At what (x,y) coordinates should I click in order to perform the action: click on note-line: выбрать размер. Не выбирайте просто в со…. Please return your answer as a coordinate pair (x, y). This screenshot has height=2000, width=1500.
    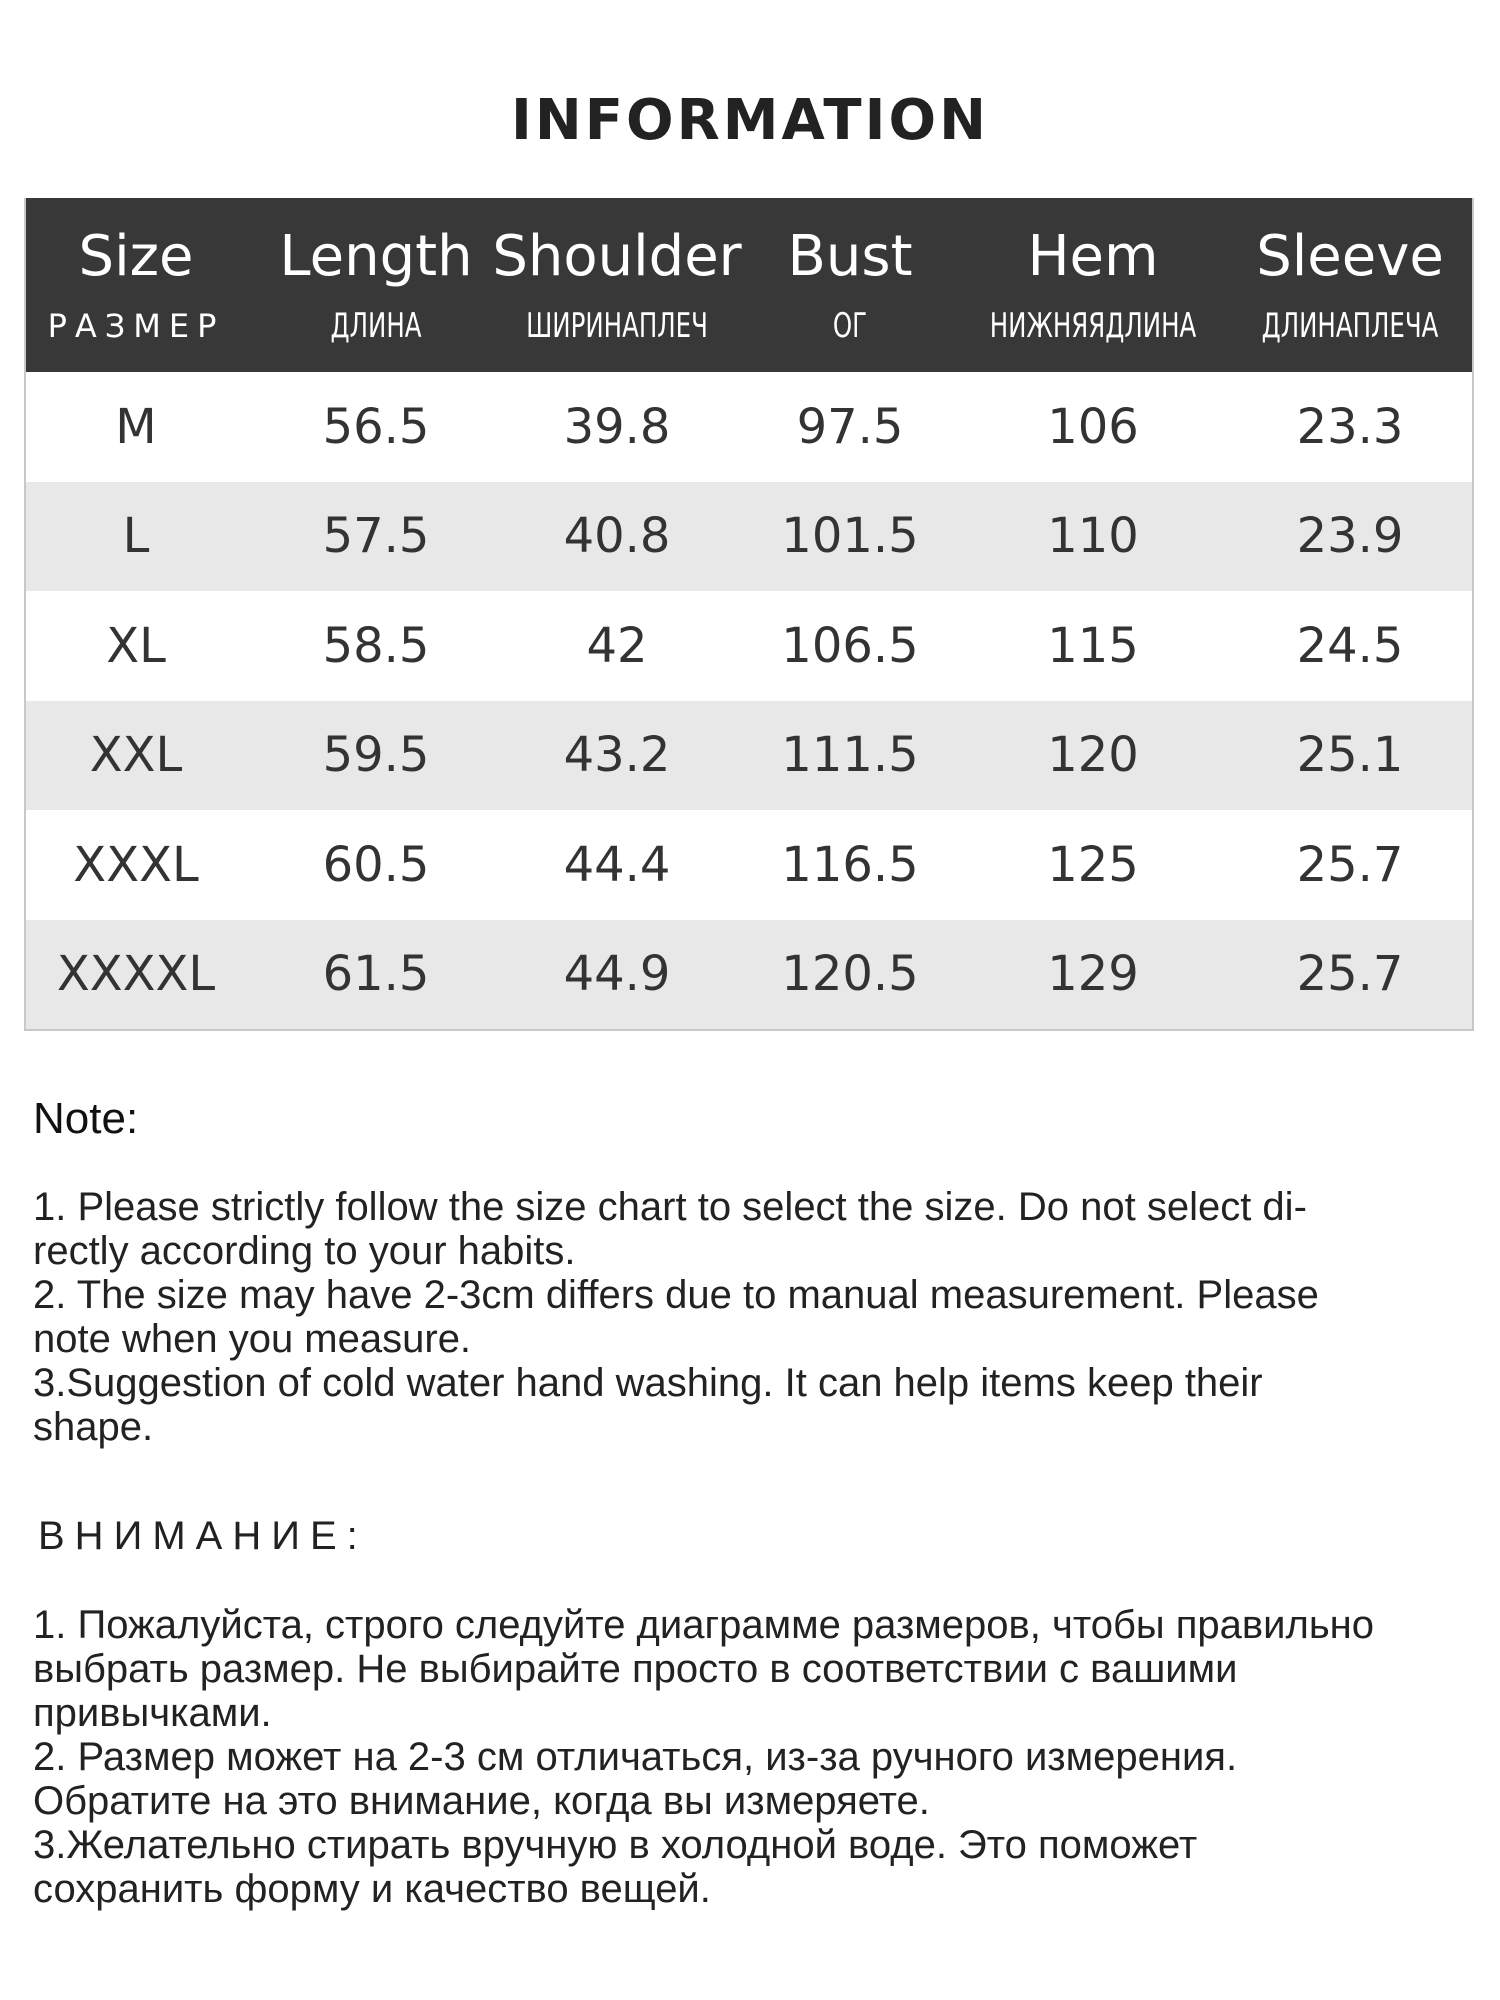
    Looking at the image, I should click on (635, 1669).